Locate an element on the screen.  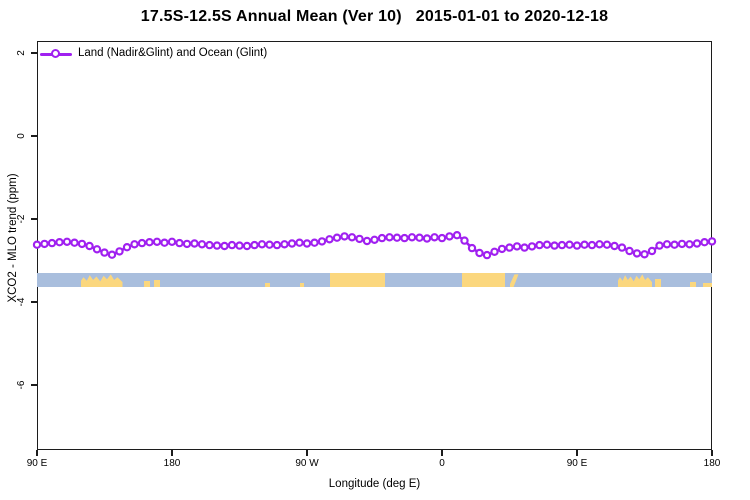
x-tick-label: 0 is located at coordinates (442, 463).